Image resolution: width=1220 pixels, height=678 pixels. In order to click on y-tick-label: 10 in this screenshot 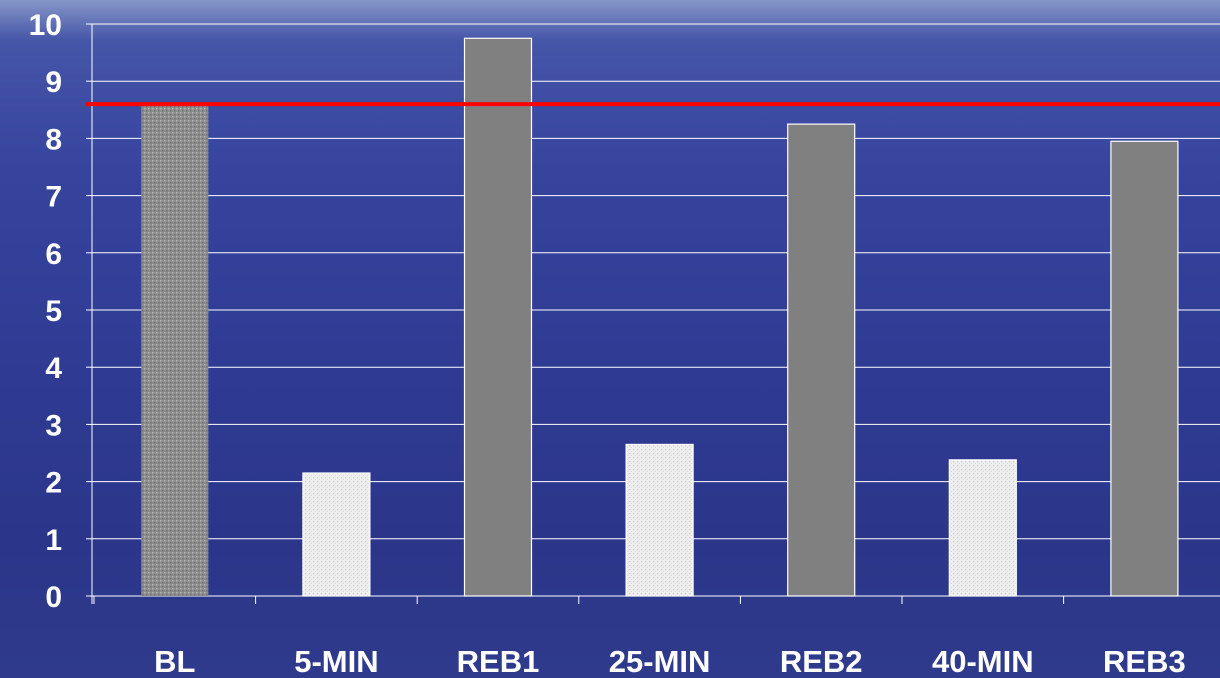, I will do `click(45, 25)`.